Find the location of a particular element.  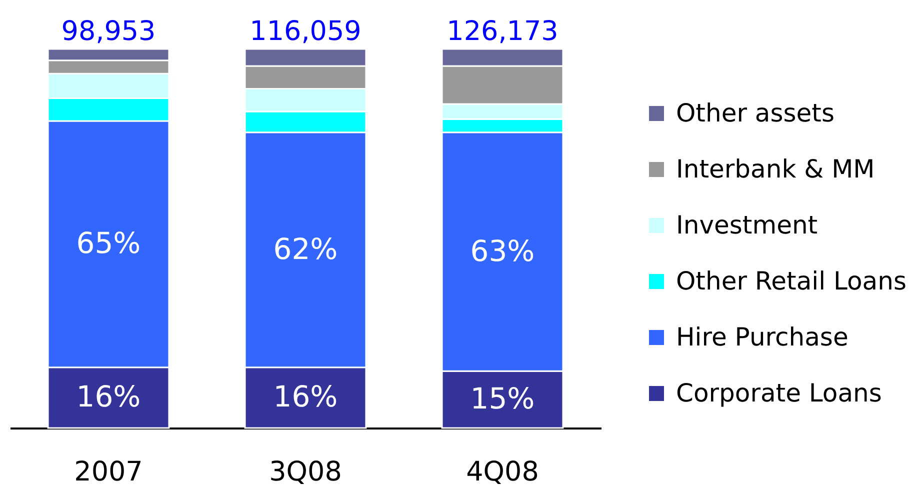

data-label: 62% is located at coordinates (305, 249).